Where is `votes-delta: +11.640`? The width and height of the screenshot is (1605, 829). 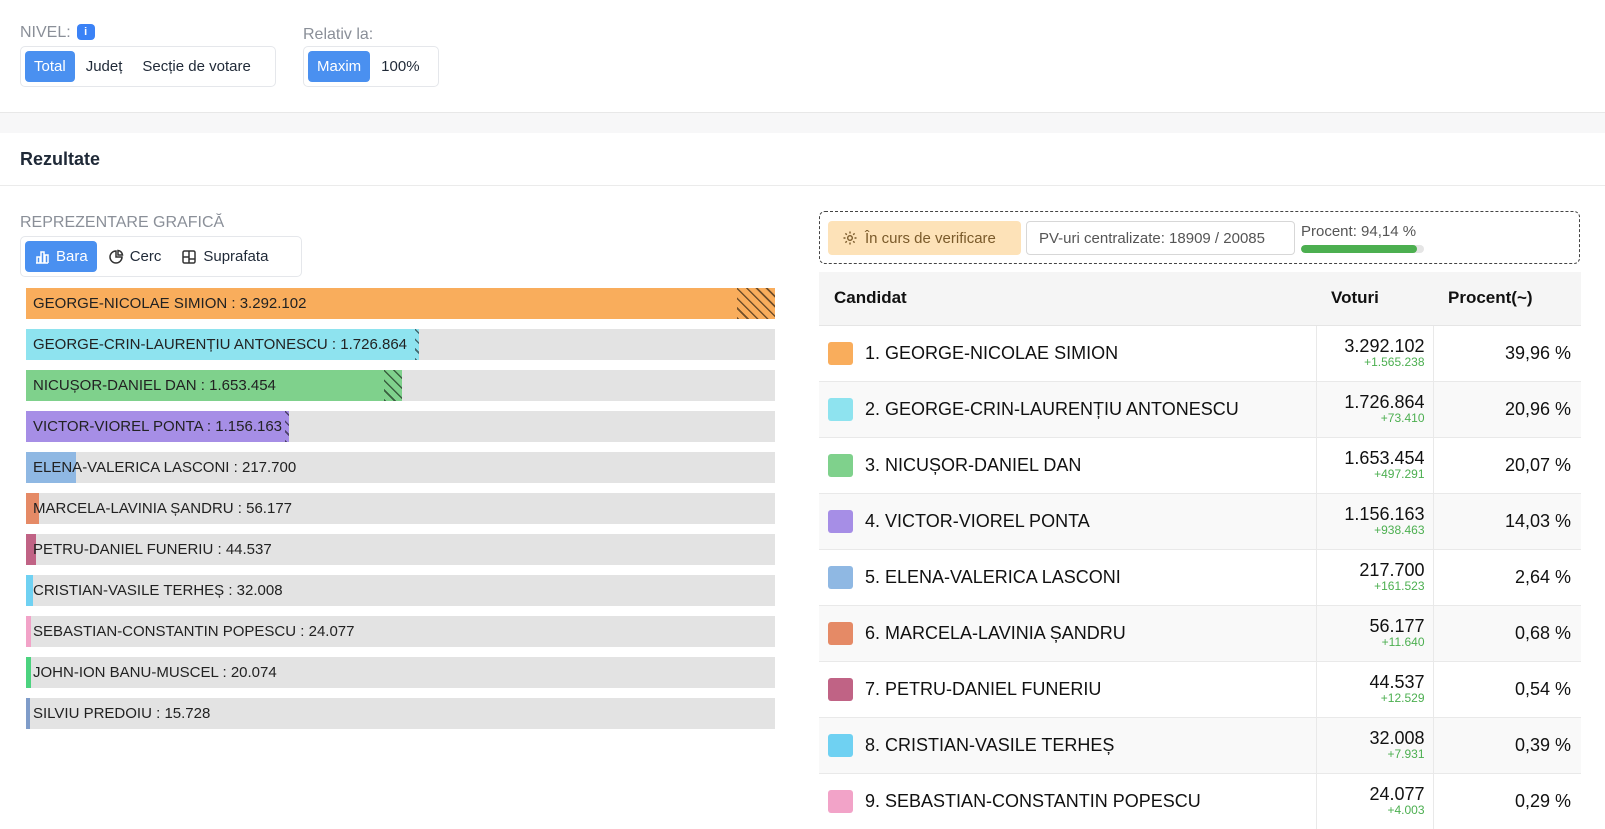
votes-delta: +11.640 is located at coordinates (1403, 642).